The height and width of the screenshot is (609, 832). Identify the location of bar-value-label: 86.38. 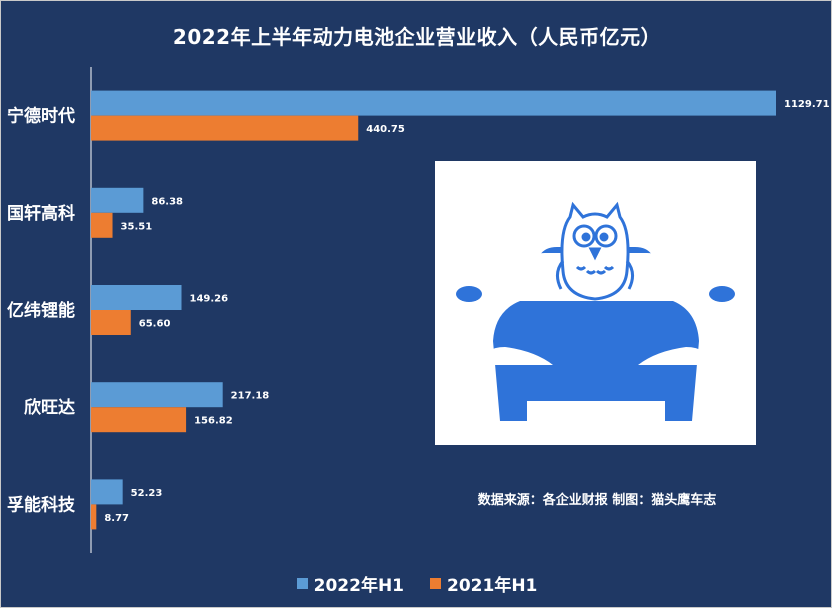
(167, 201).